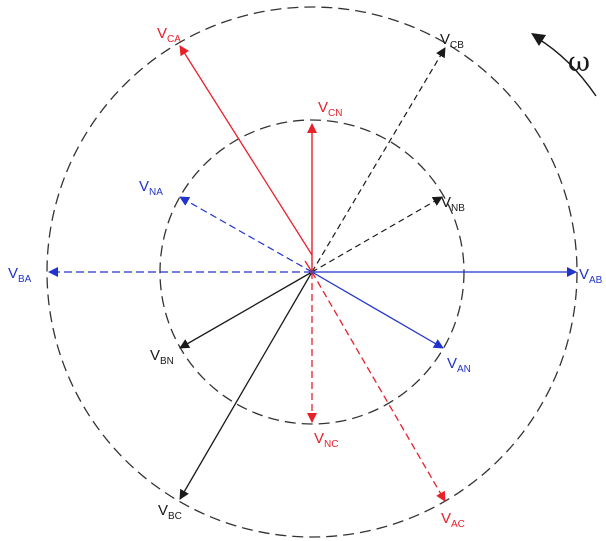 This screenshot has width=606, height=541. What do you see at coordinates (246, 150) in the screenshot?
I see `phasor-line-VCA` at bounding box center [246, 150].